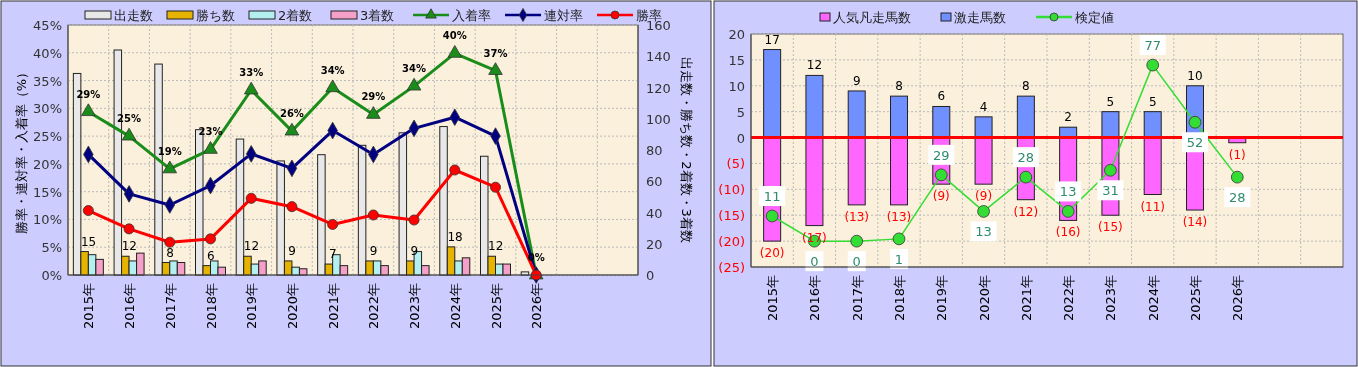  I want to click on data-label: 23%, so click(210, 132).